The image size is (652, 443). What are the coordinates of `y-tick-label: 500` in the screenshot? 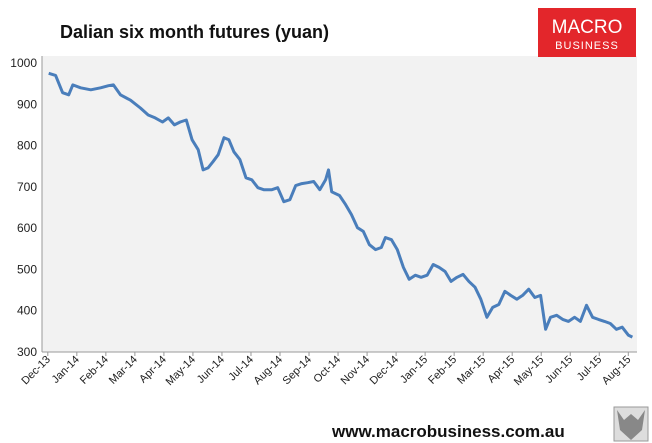 It's located at (27, 269).